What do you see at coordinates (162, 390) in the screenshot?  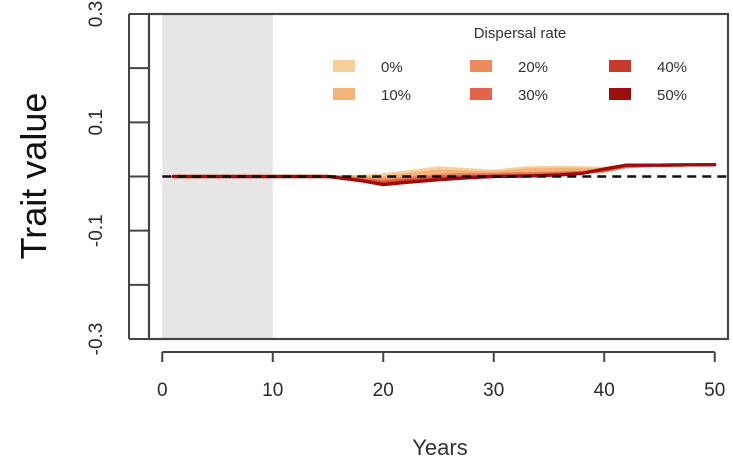 I see `x-tick-label-1: 0` at bounding box center [162, 390].